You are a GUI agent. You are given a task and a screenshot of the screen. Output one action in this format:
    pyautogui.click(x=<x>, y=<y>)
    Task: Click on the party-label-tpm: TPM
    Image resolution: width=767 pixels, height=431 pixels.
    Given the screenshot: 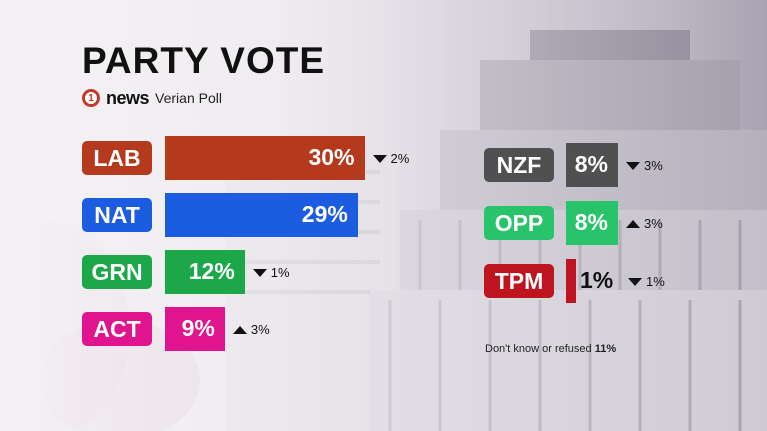 What is the action you would take?
    pyautogui.click(x=519, y=281)
    